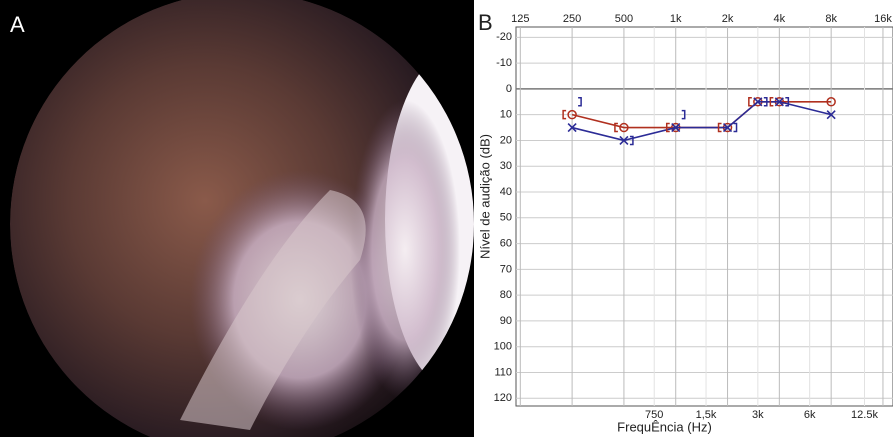 The width and height of the screenshot is (893, 437). I want to click on y-tick-label: -10, so click(504, 63).